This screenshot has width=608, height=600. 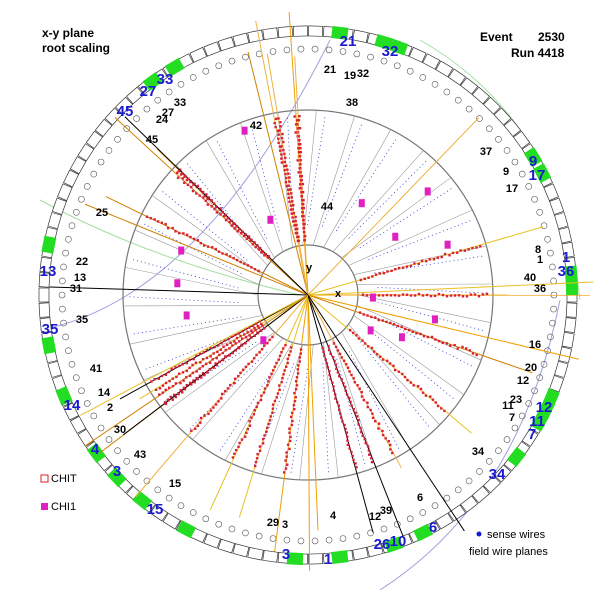 What do you see at coordinates (82, 320) in the screenshot?
I see `track-label: 35` at bounding box center [82, 320].